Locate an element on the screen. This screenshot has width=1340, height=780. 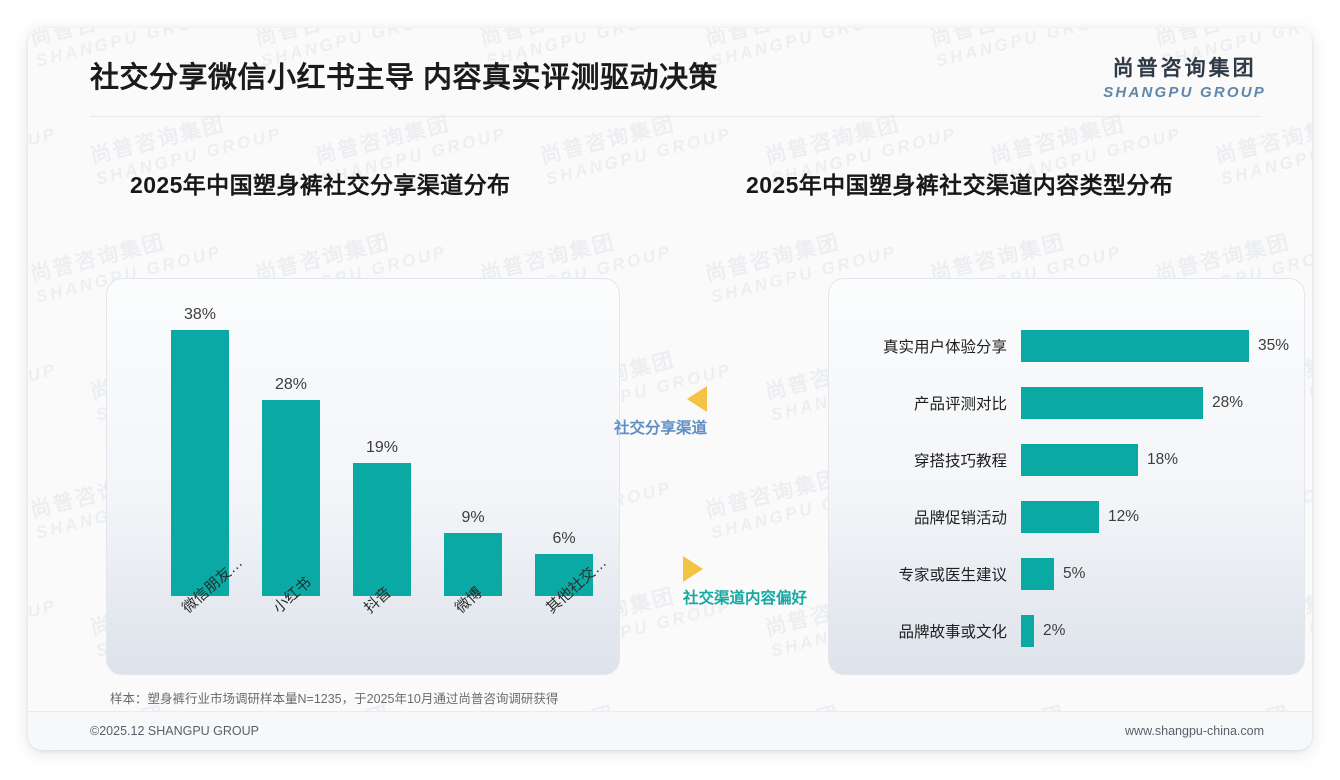
bar-category-label: 品牌促销活动 is located at coordinates (960, 518).